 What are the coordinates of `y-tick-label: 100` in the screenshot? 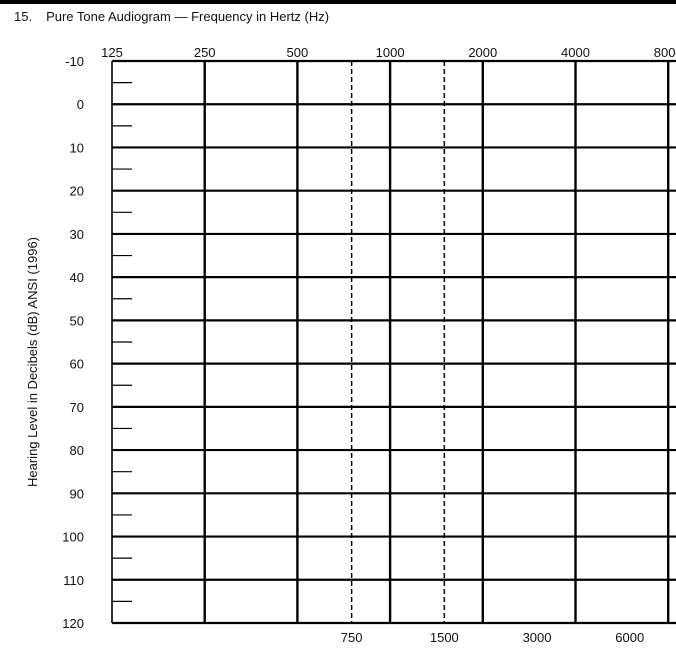 It's located at (73, 537).